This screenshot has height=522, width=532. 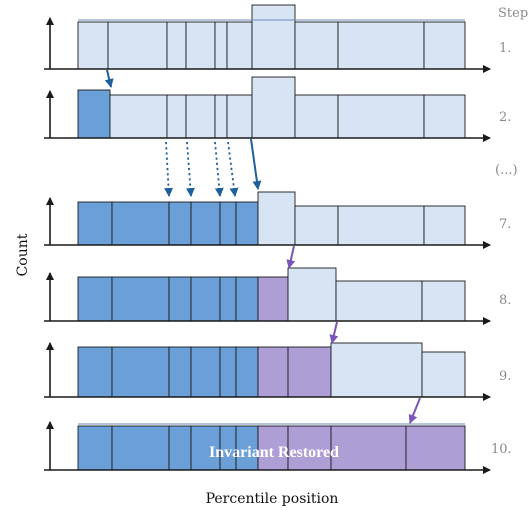 I want to click on histogram-row-4: 8., so click(x=277, y=296).